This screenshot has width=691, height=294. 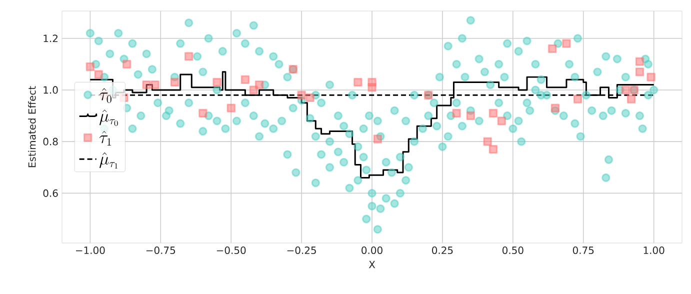 What do you see at coordinates (51, 90) in the screenshot?
I see `y-tick-label: 1.0` at bounding box center [51, 90].